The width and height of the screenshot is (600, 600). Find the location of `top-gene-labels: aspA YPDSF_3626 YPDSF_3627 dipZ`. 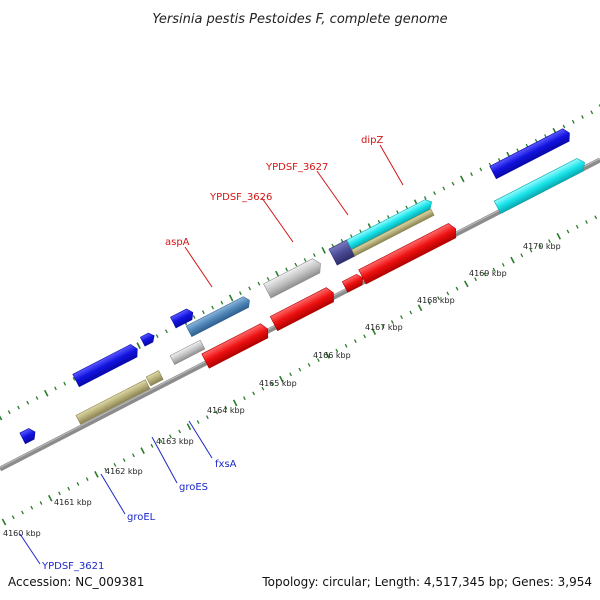

top-gene-labels: aspA YPDSF_3626 YPDSF_3627 dipZ is located at coordinates (284, 211).